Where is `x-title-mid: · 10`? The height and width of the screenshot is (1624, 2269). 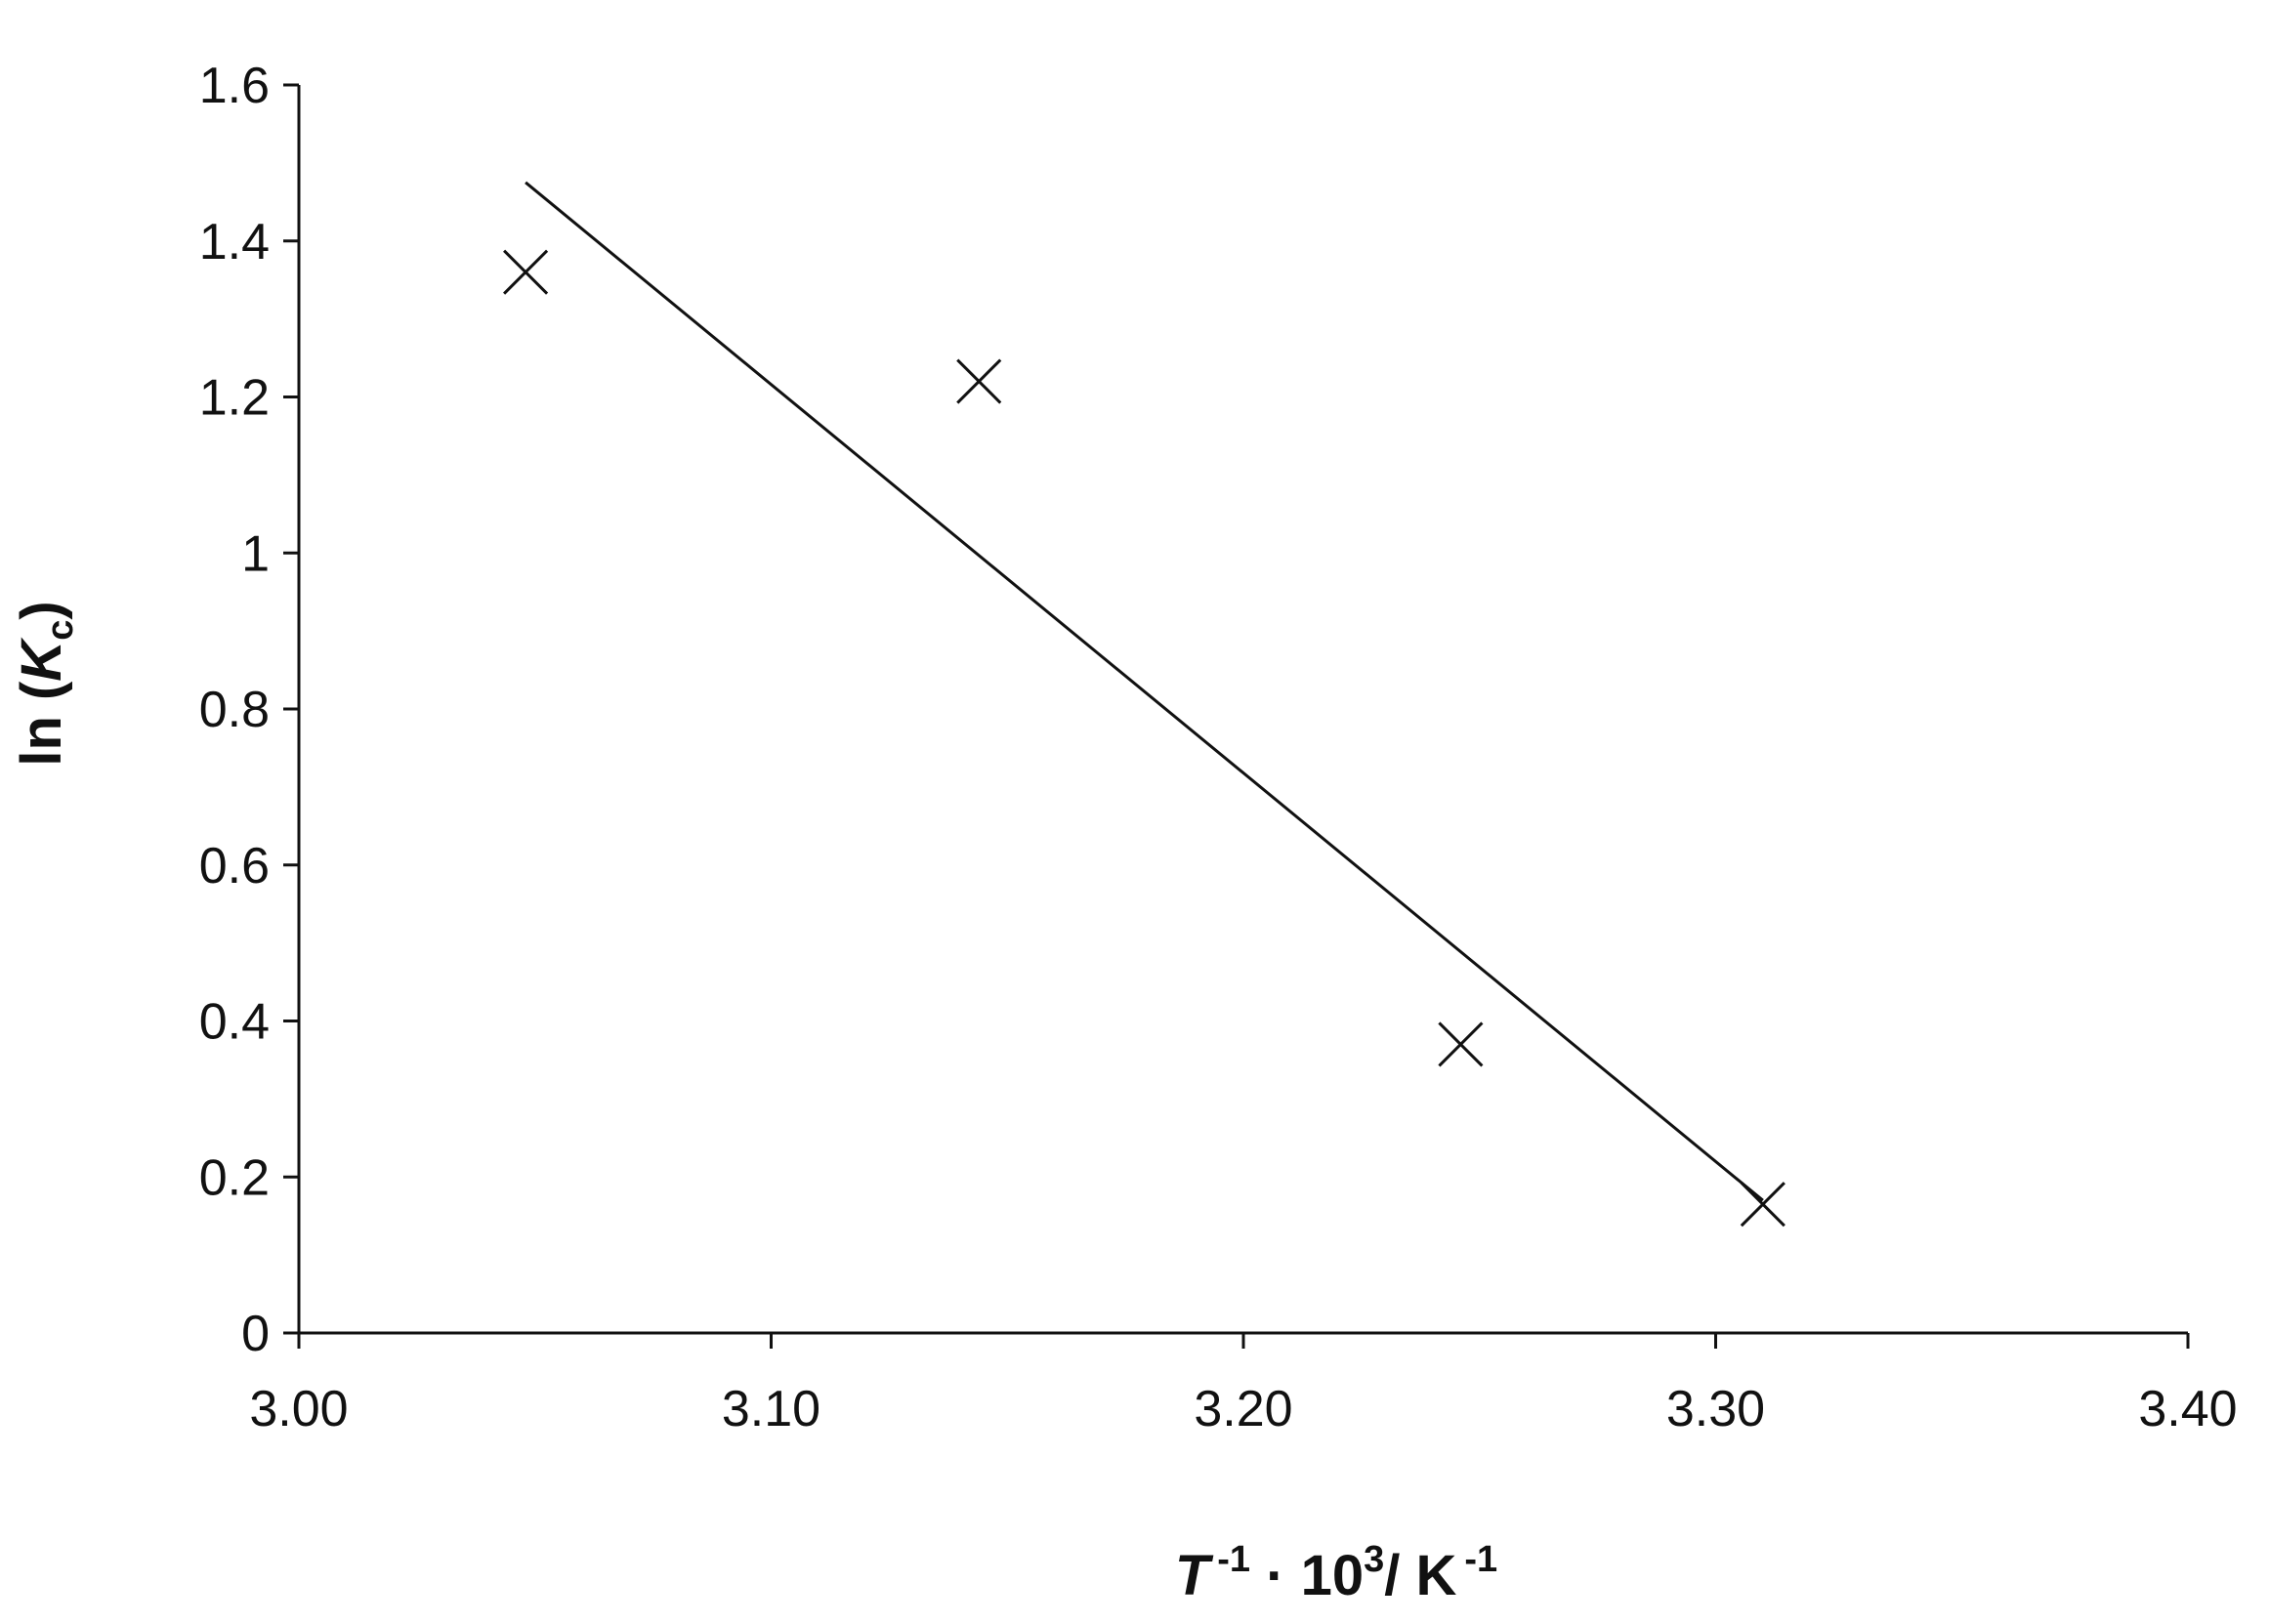 x-title-mid: · 10 is located at coordinates (1307, 1576).